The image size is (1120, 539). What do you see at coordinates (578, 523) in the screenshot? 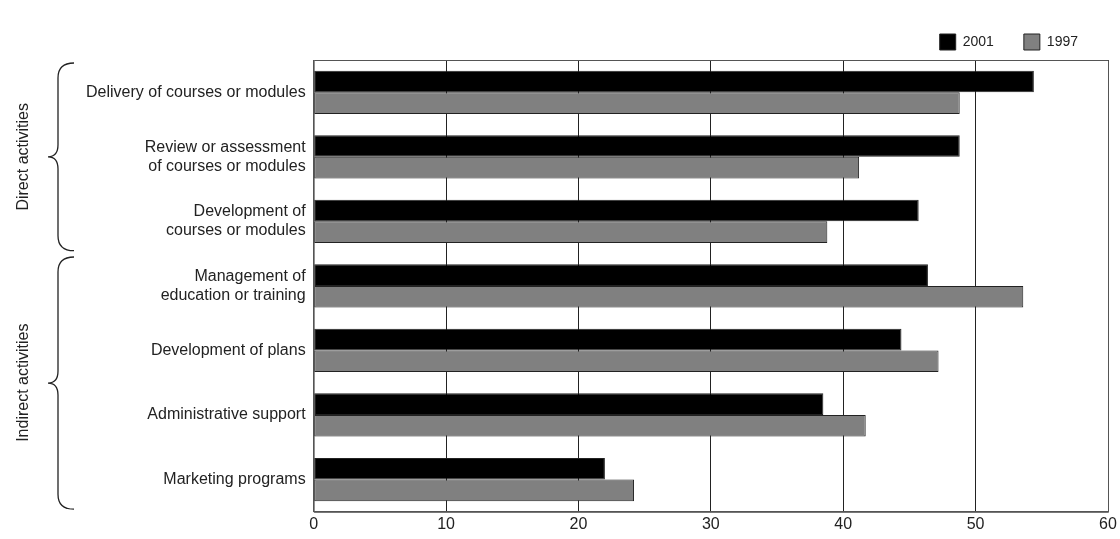
I see `x-tick-label: 20` at bounding box center [578, 523].